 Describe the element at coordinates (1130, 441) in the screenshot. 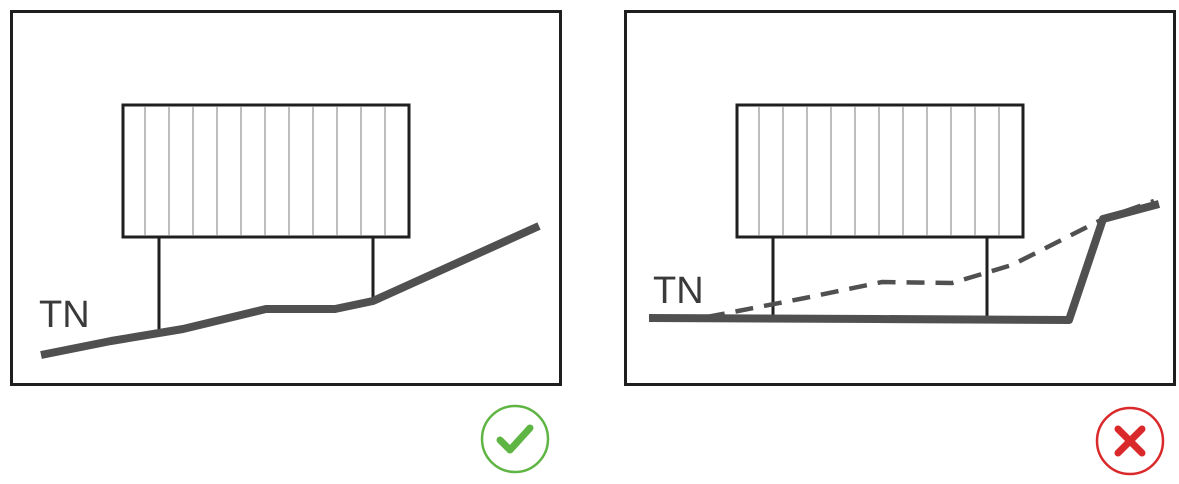

I see `cross-icon` at that location.